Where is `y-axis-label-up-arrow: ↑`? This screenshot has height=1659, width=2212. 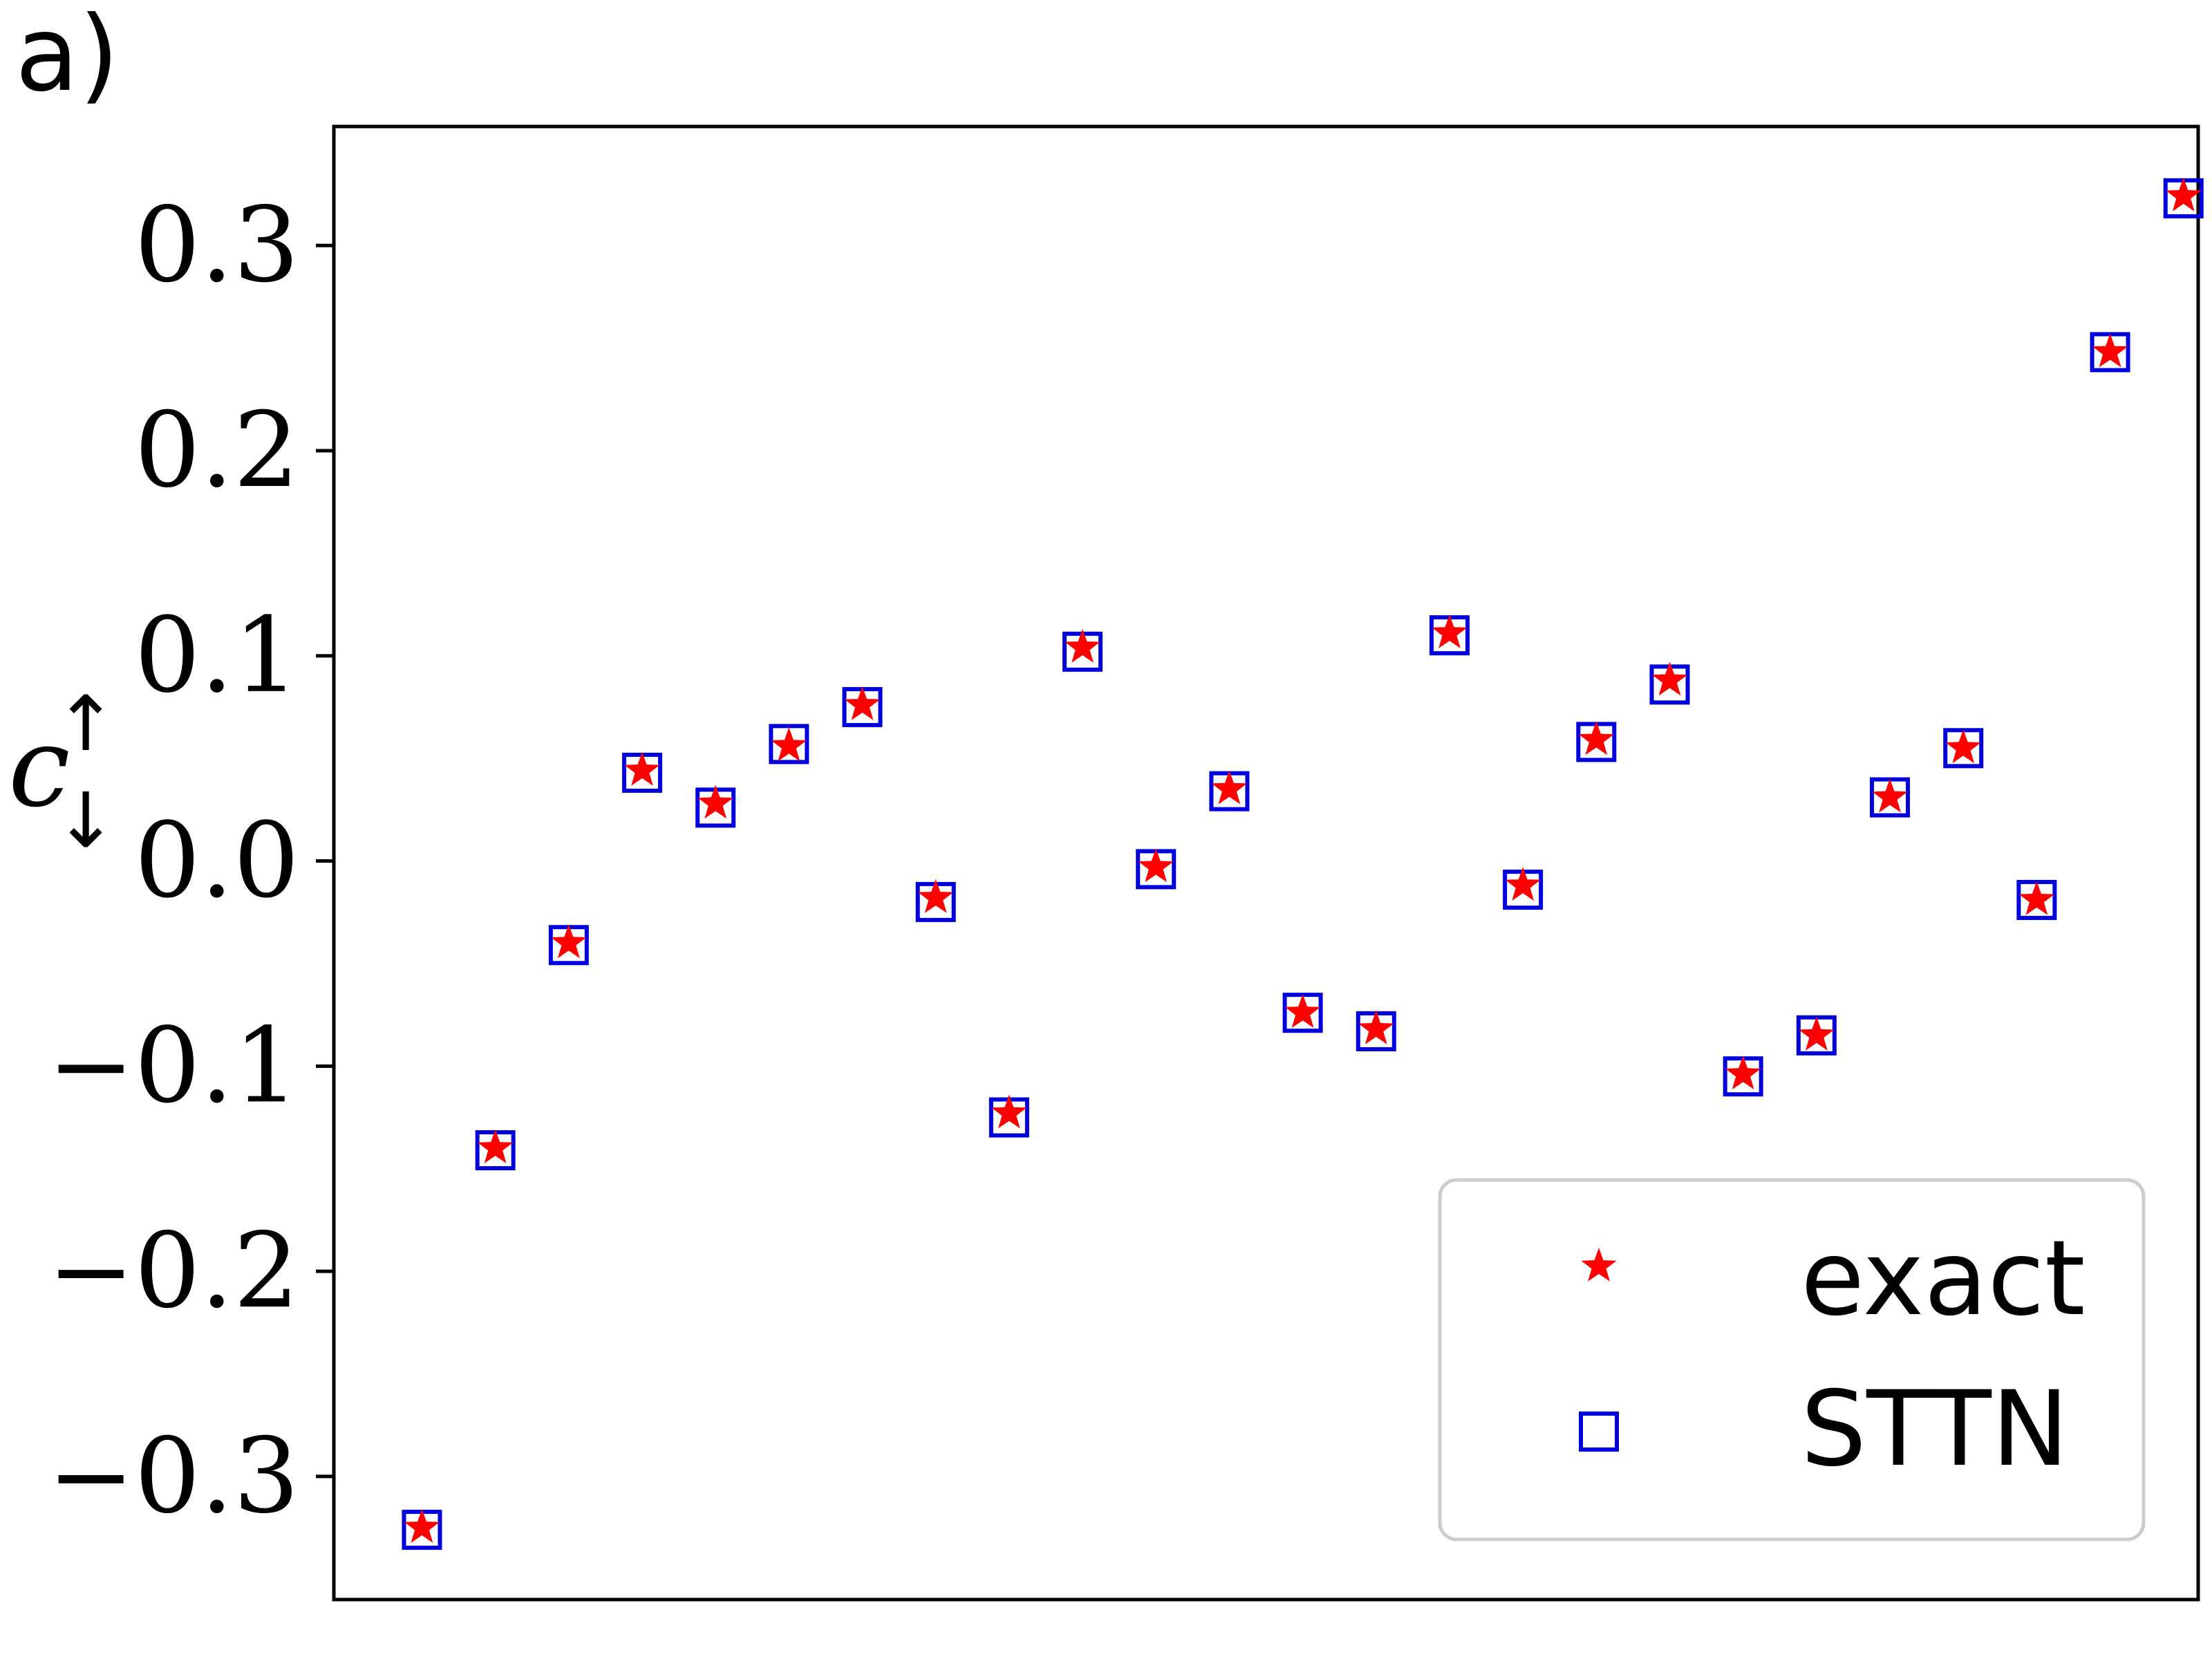 y-axis-label-up-arrow: ↑ is located at coordinates (86, 723).